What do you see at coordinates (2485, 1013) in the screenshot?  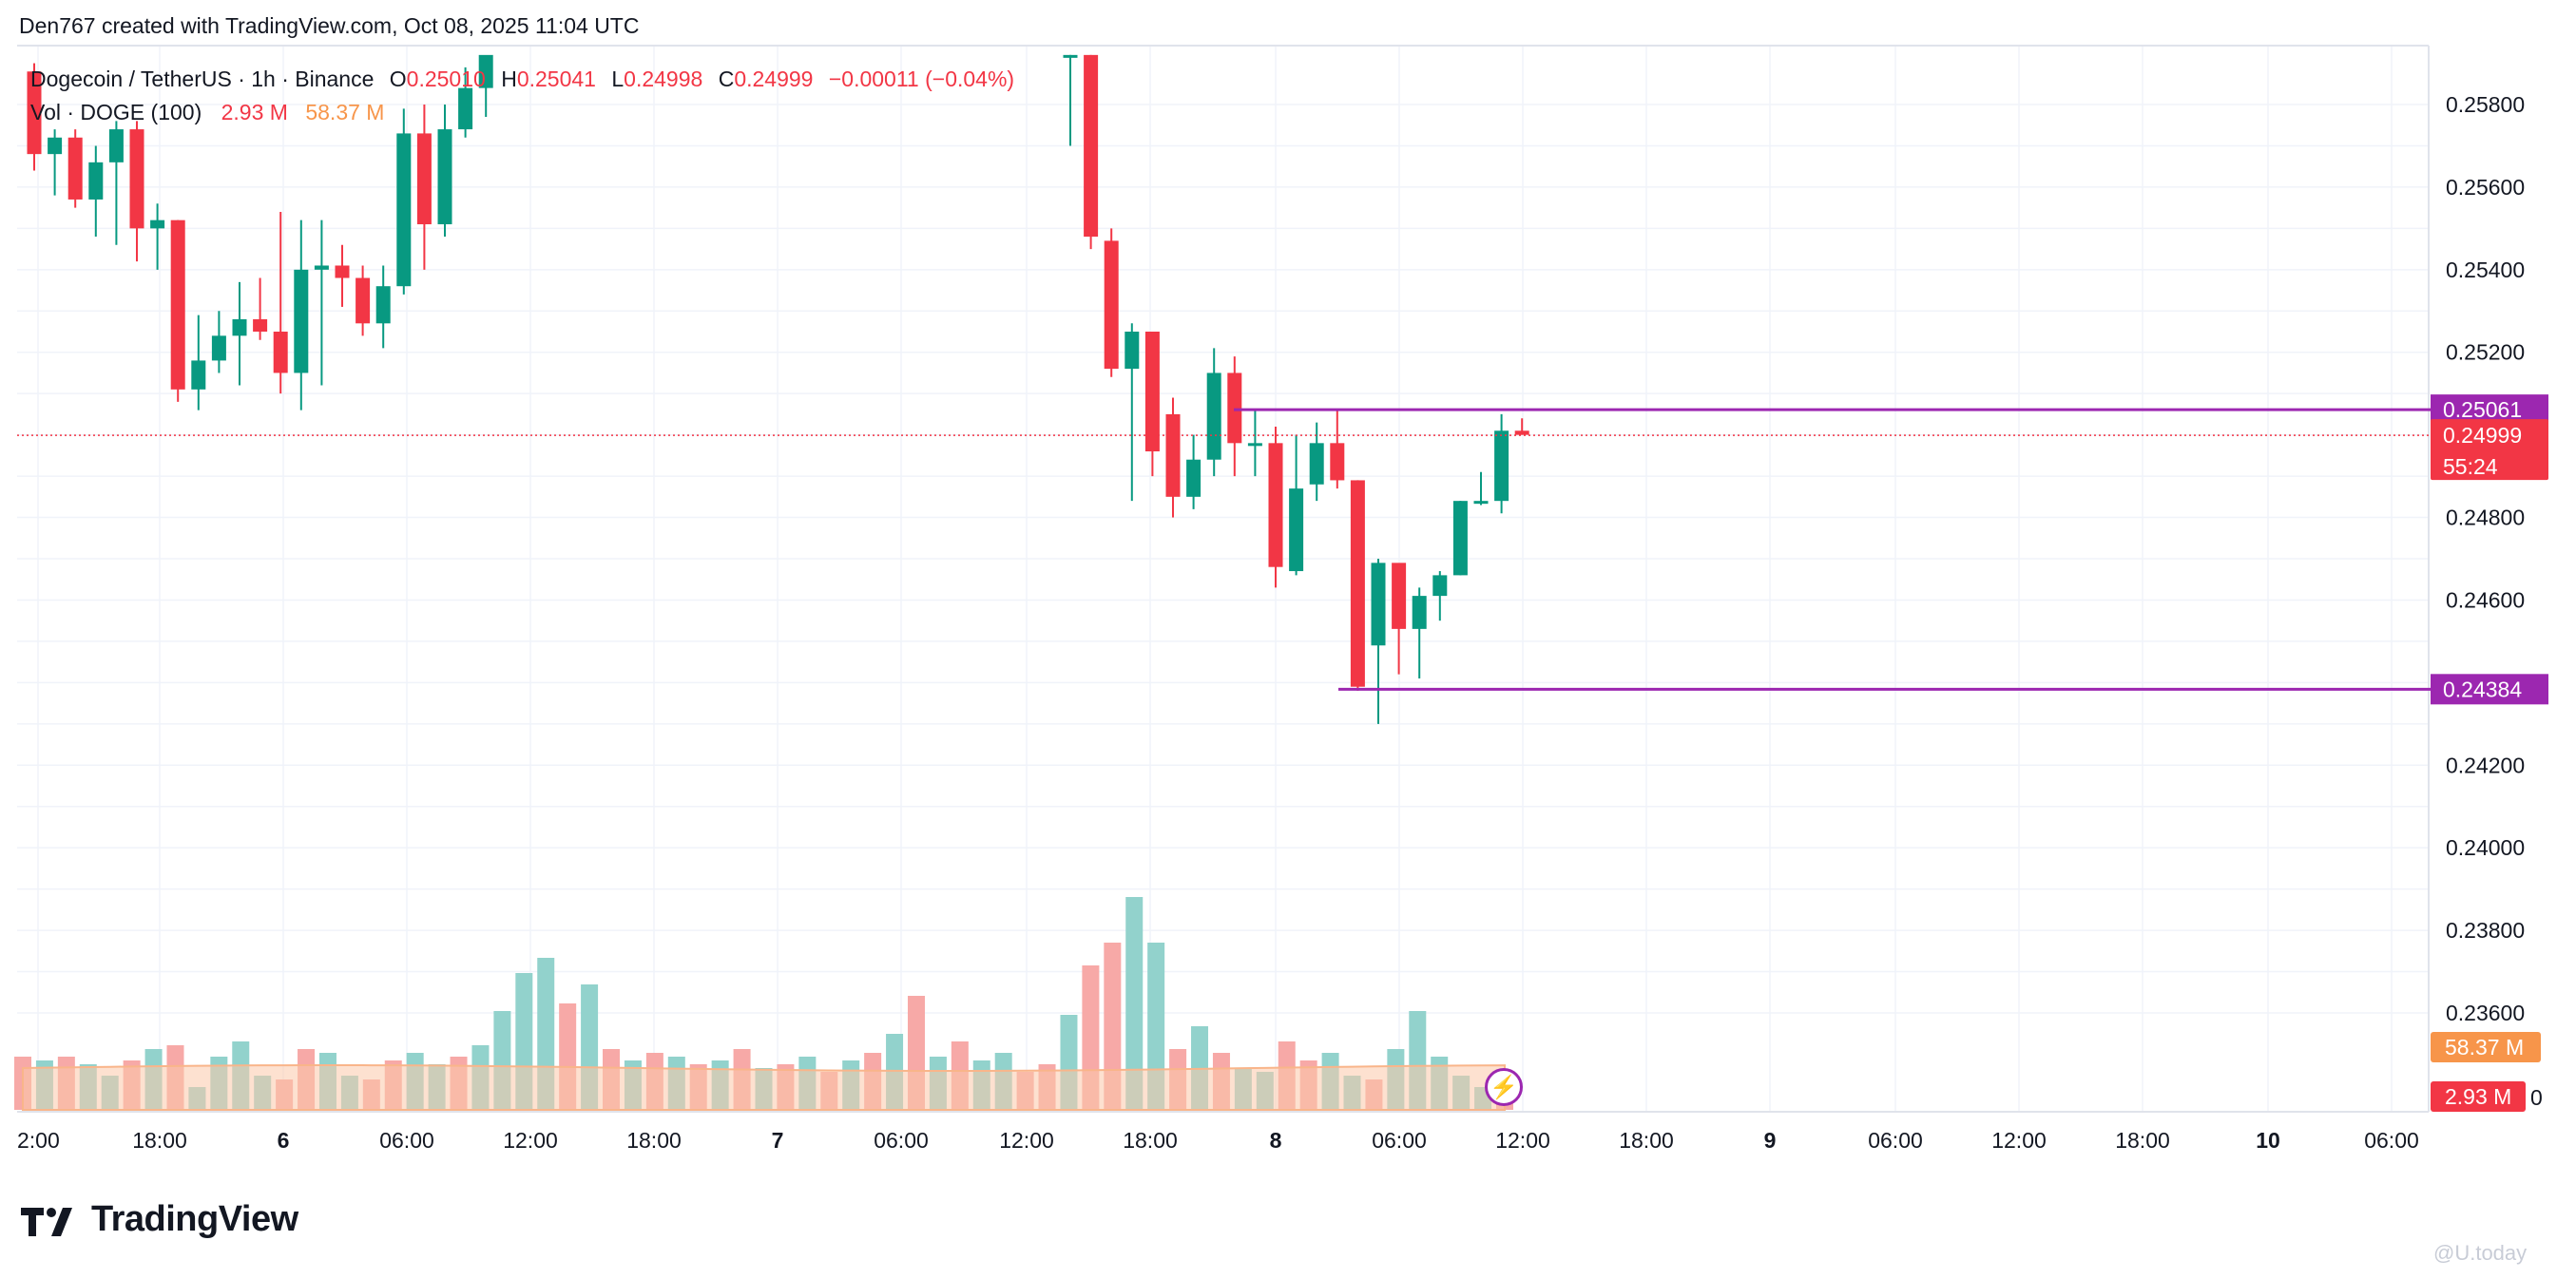 I see `price-tick-label: 0.23600` at bounding box center [2485, 1013].